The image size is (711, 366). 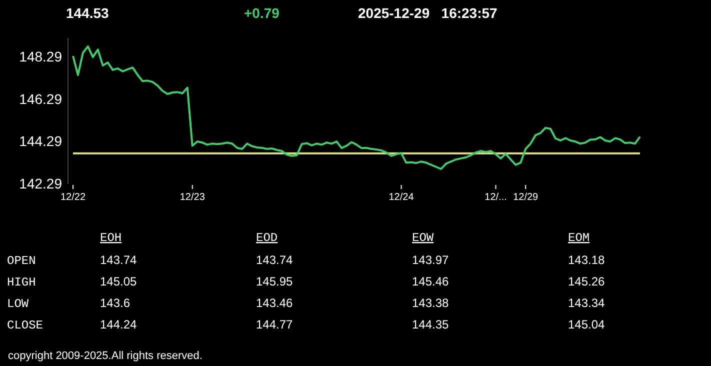 I want to click on chart-subtitle: +0.79, so click(x=262, y=13).